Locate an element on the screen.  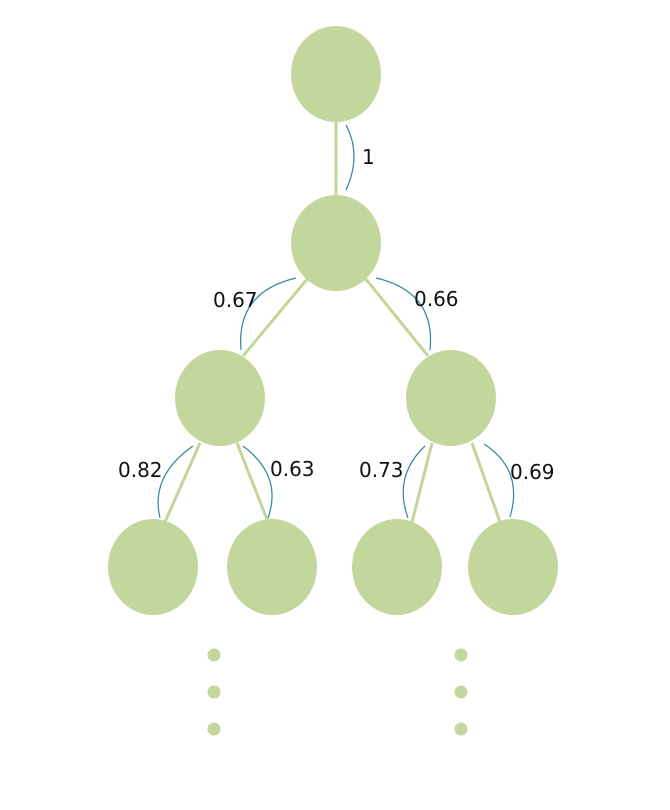
edge-left-to-leftleft is located at coordinates (182, 482).